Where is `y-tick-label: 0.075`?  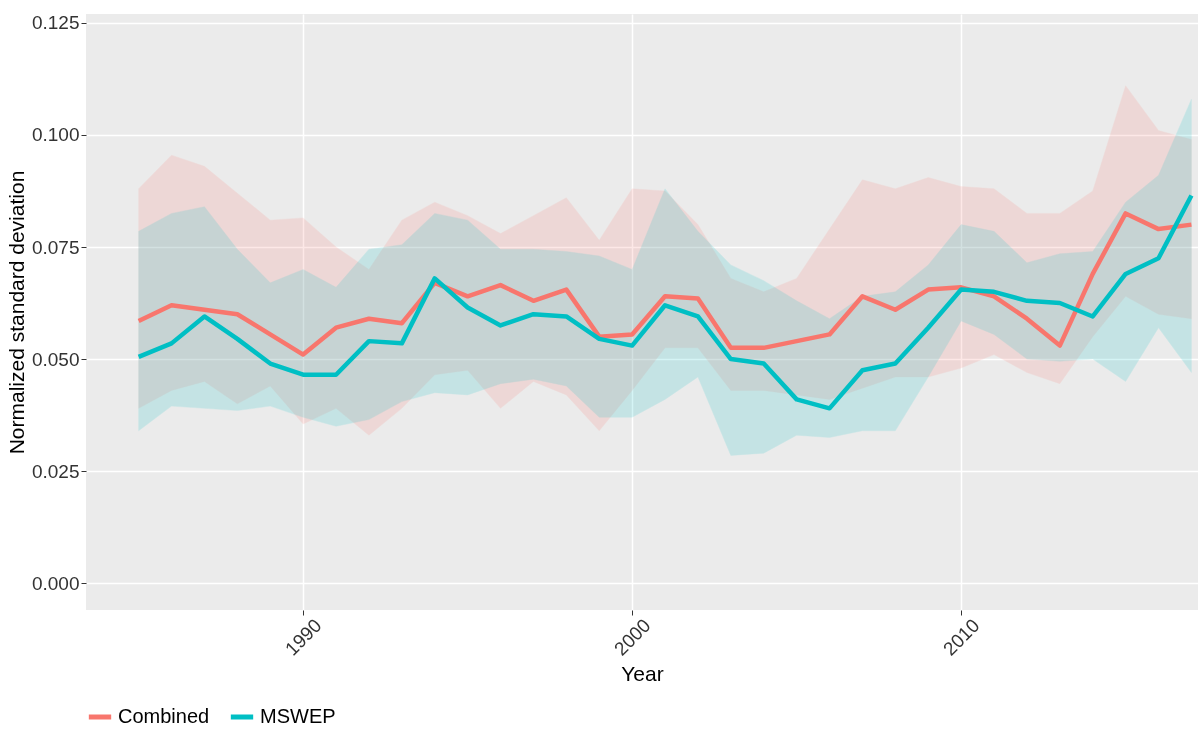
y-tick-label: 0.075 is located at coordinates (55, 247).